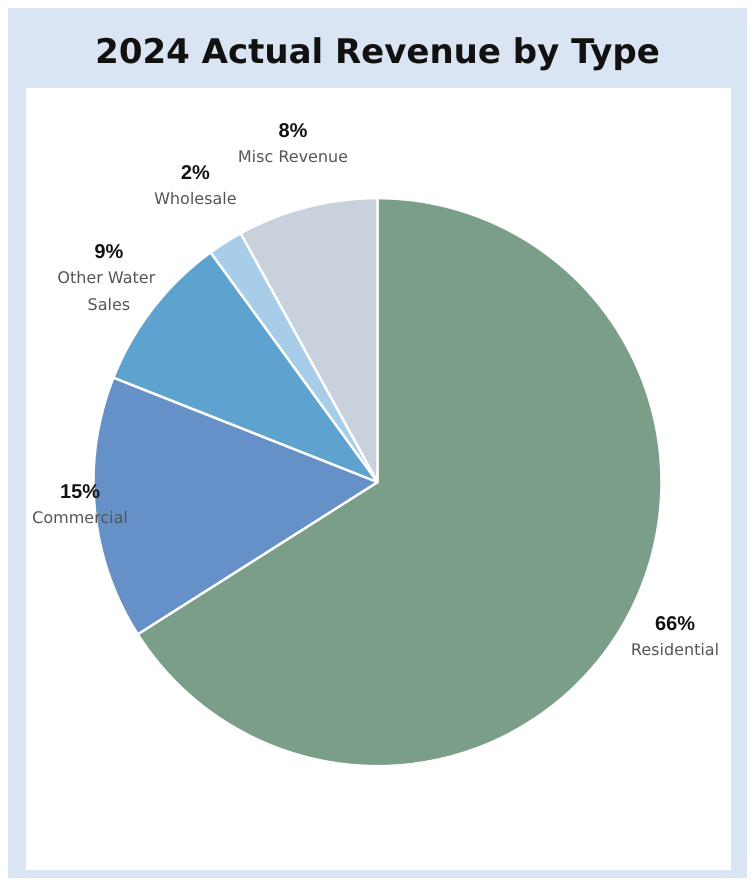 This screenshot has width=755, height=886. What do you see at coordinates (675, 649) in the screenshot?
I see `slice-label: Residential` at bounding box center [675, 649].